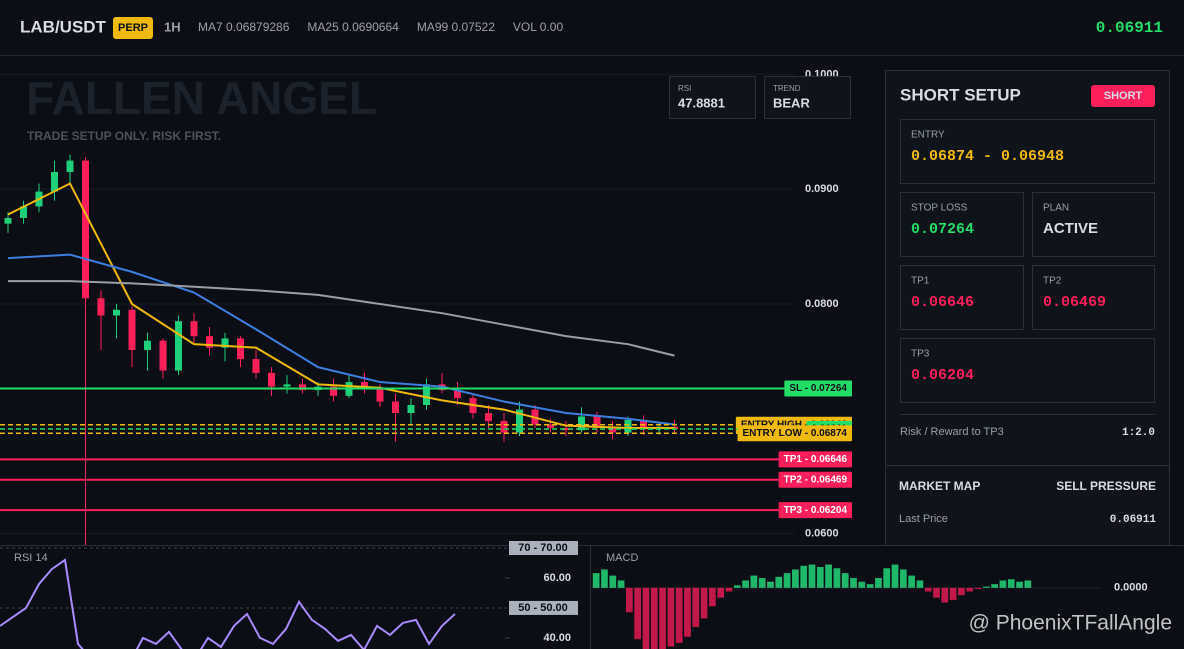  I want to click on sl-label: STOP LOSS, so click(939, 208).